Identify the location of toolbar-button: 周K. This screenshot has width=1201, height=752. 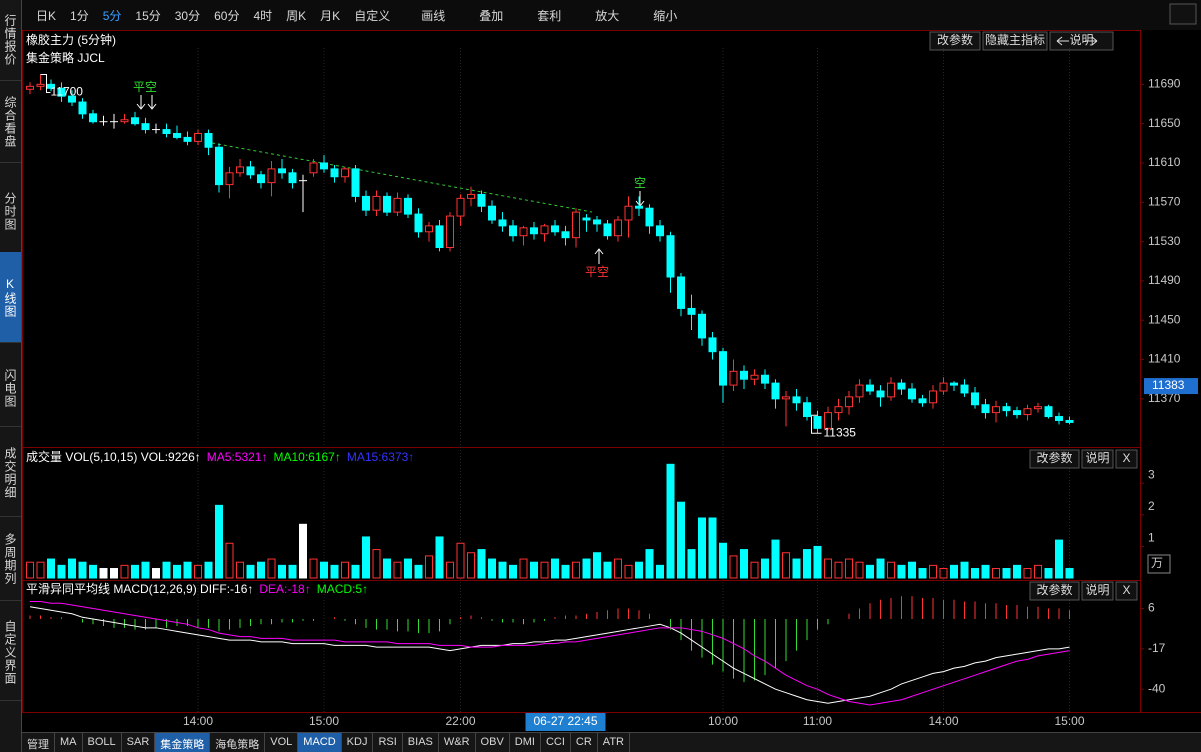
(296, 15).